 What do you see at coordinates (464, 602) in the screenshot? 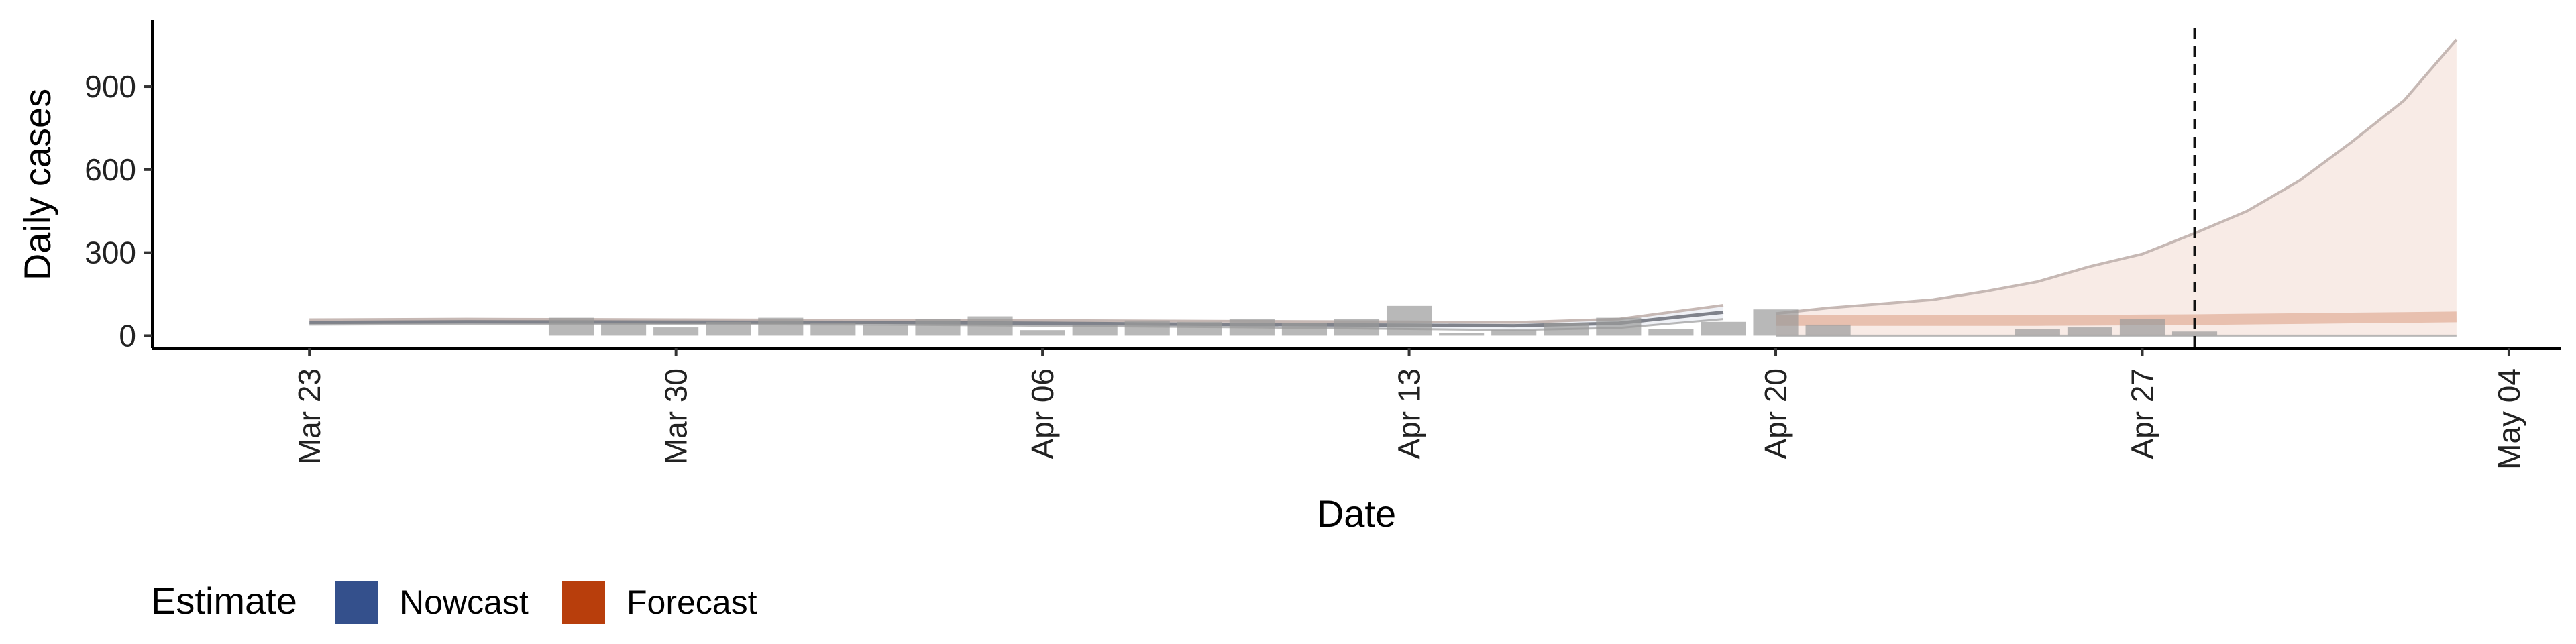
I see `legend-label-nowcast: Nowcast` at bounding box center [464, 602].